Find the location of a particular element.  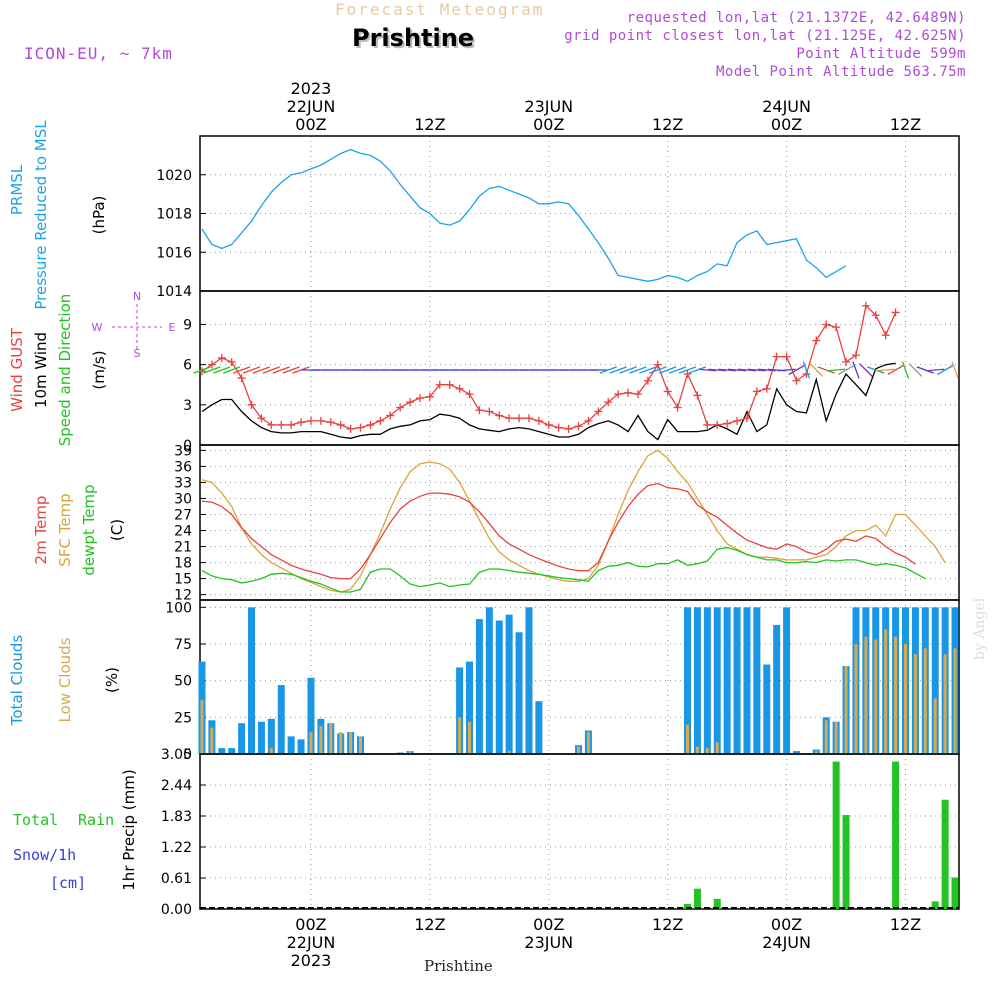

pressure-unit: (hPa) is located at coordinates (99, 215).